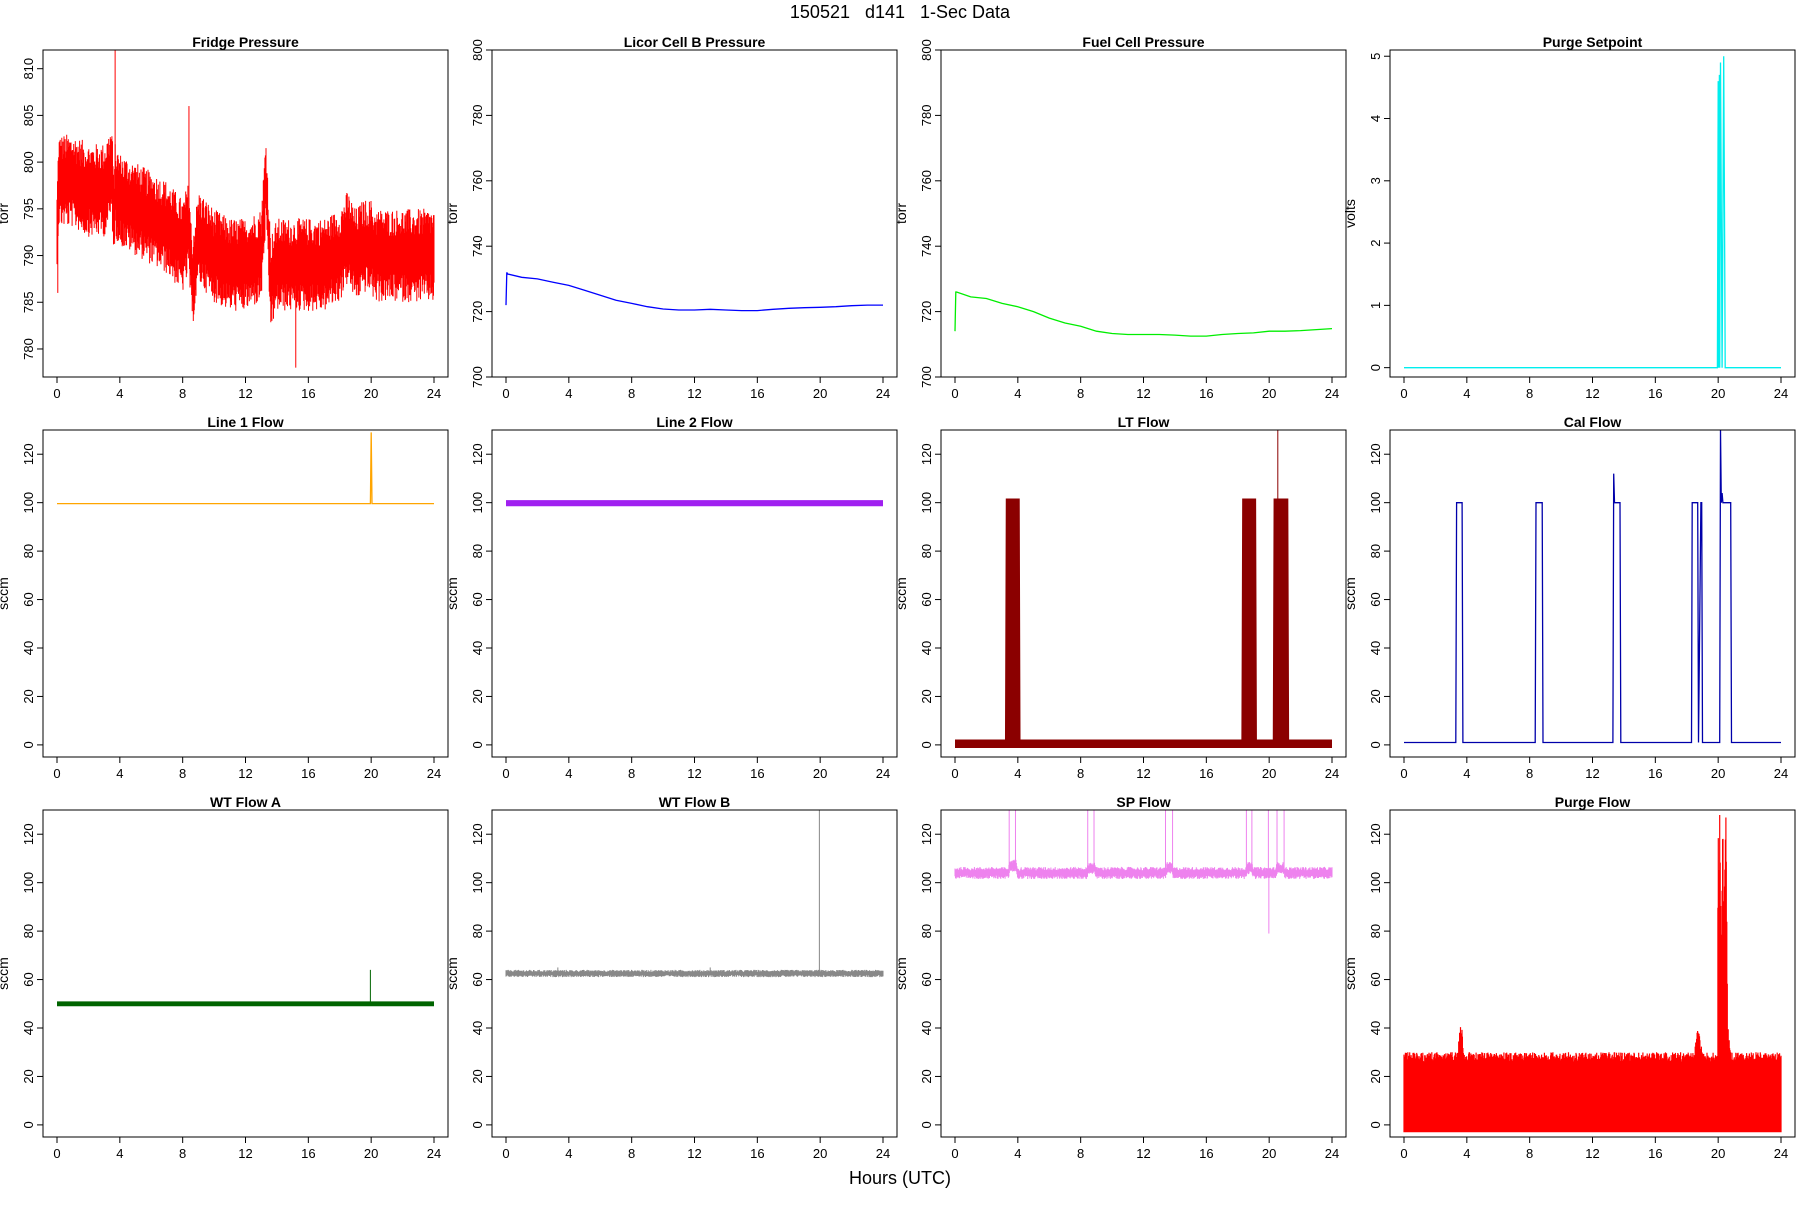  What do you see at coordinates (28, 209) in the screenshot?
I see `y-tick-label: 795` at bounding box center [28, 209].